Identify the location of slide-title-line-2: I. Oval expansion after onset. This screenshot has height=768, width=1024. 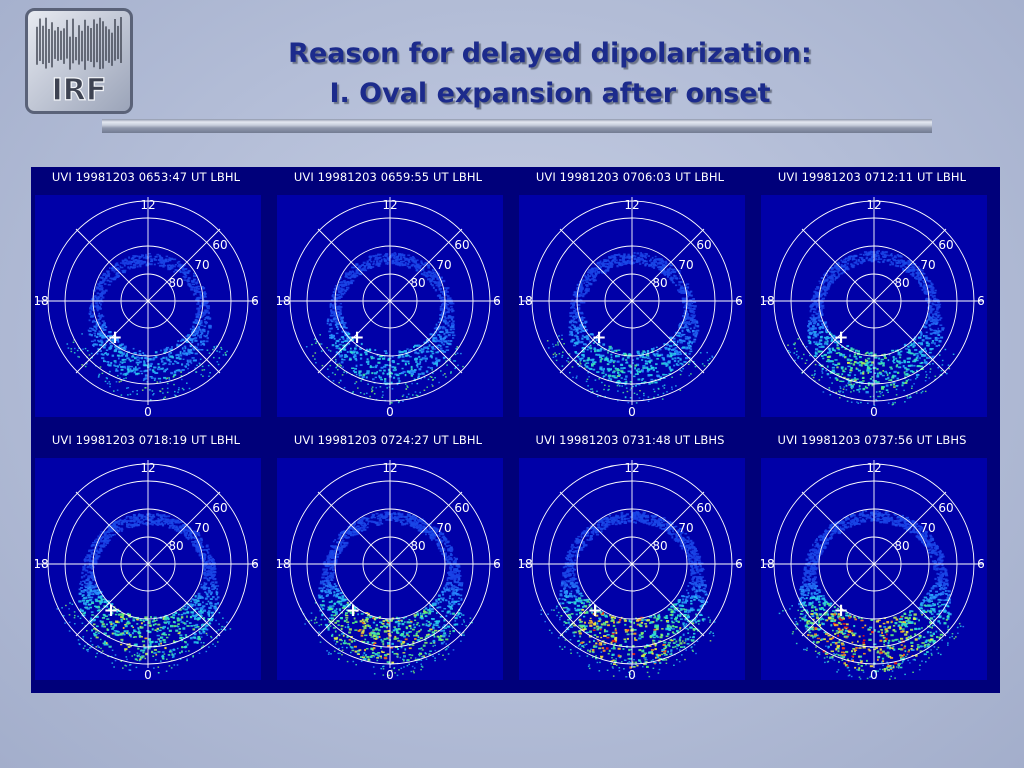
(550, 93).